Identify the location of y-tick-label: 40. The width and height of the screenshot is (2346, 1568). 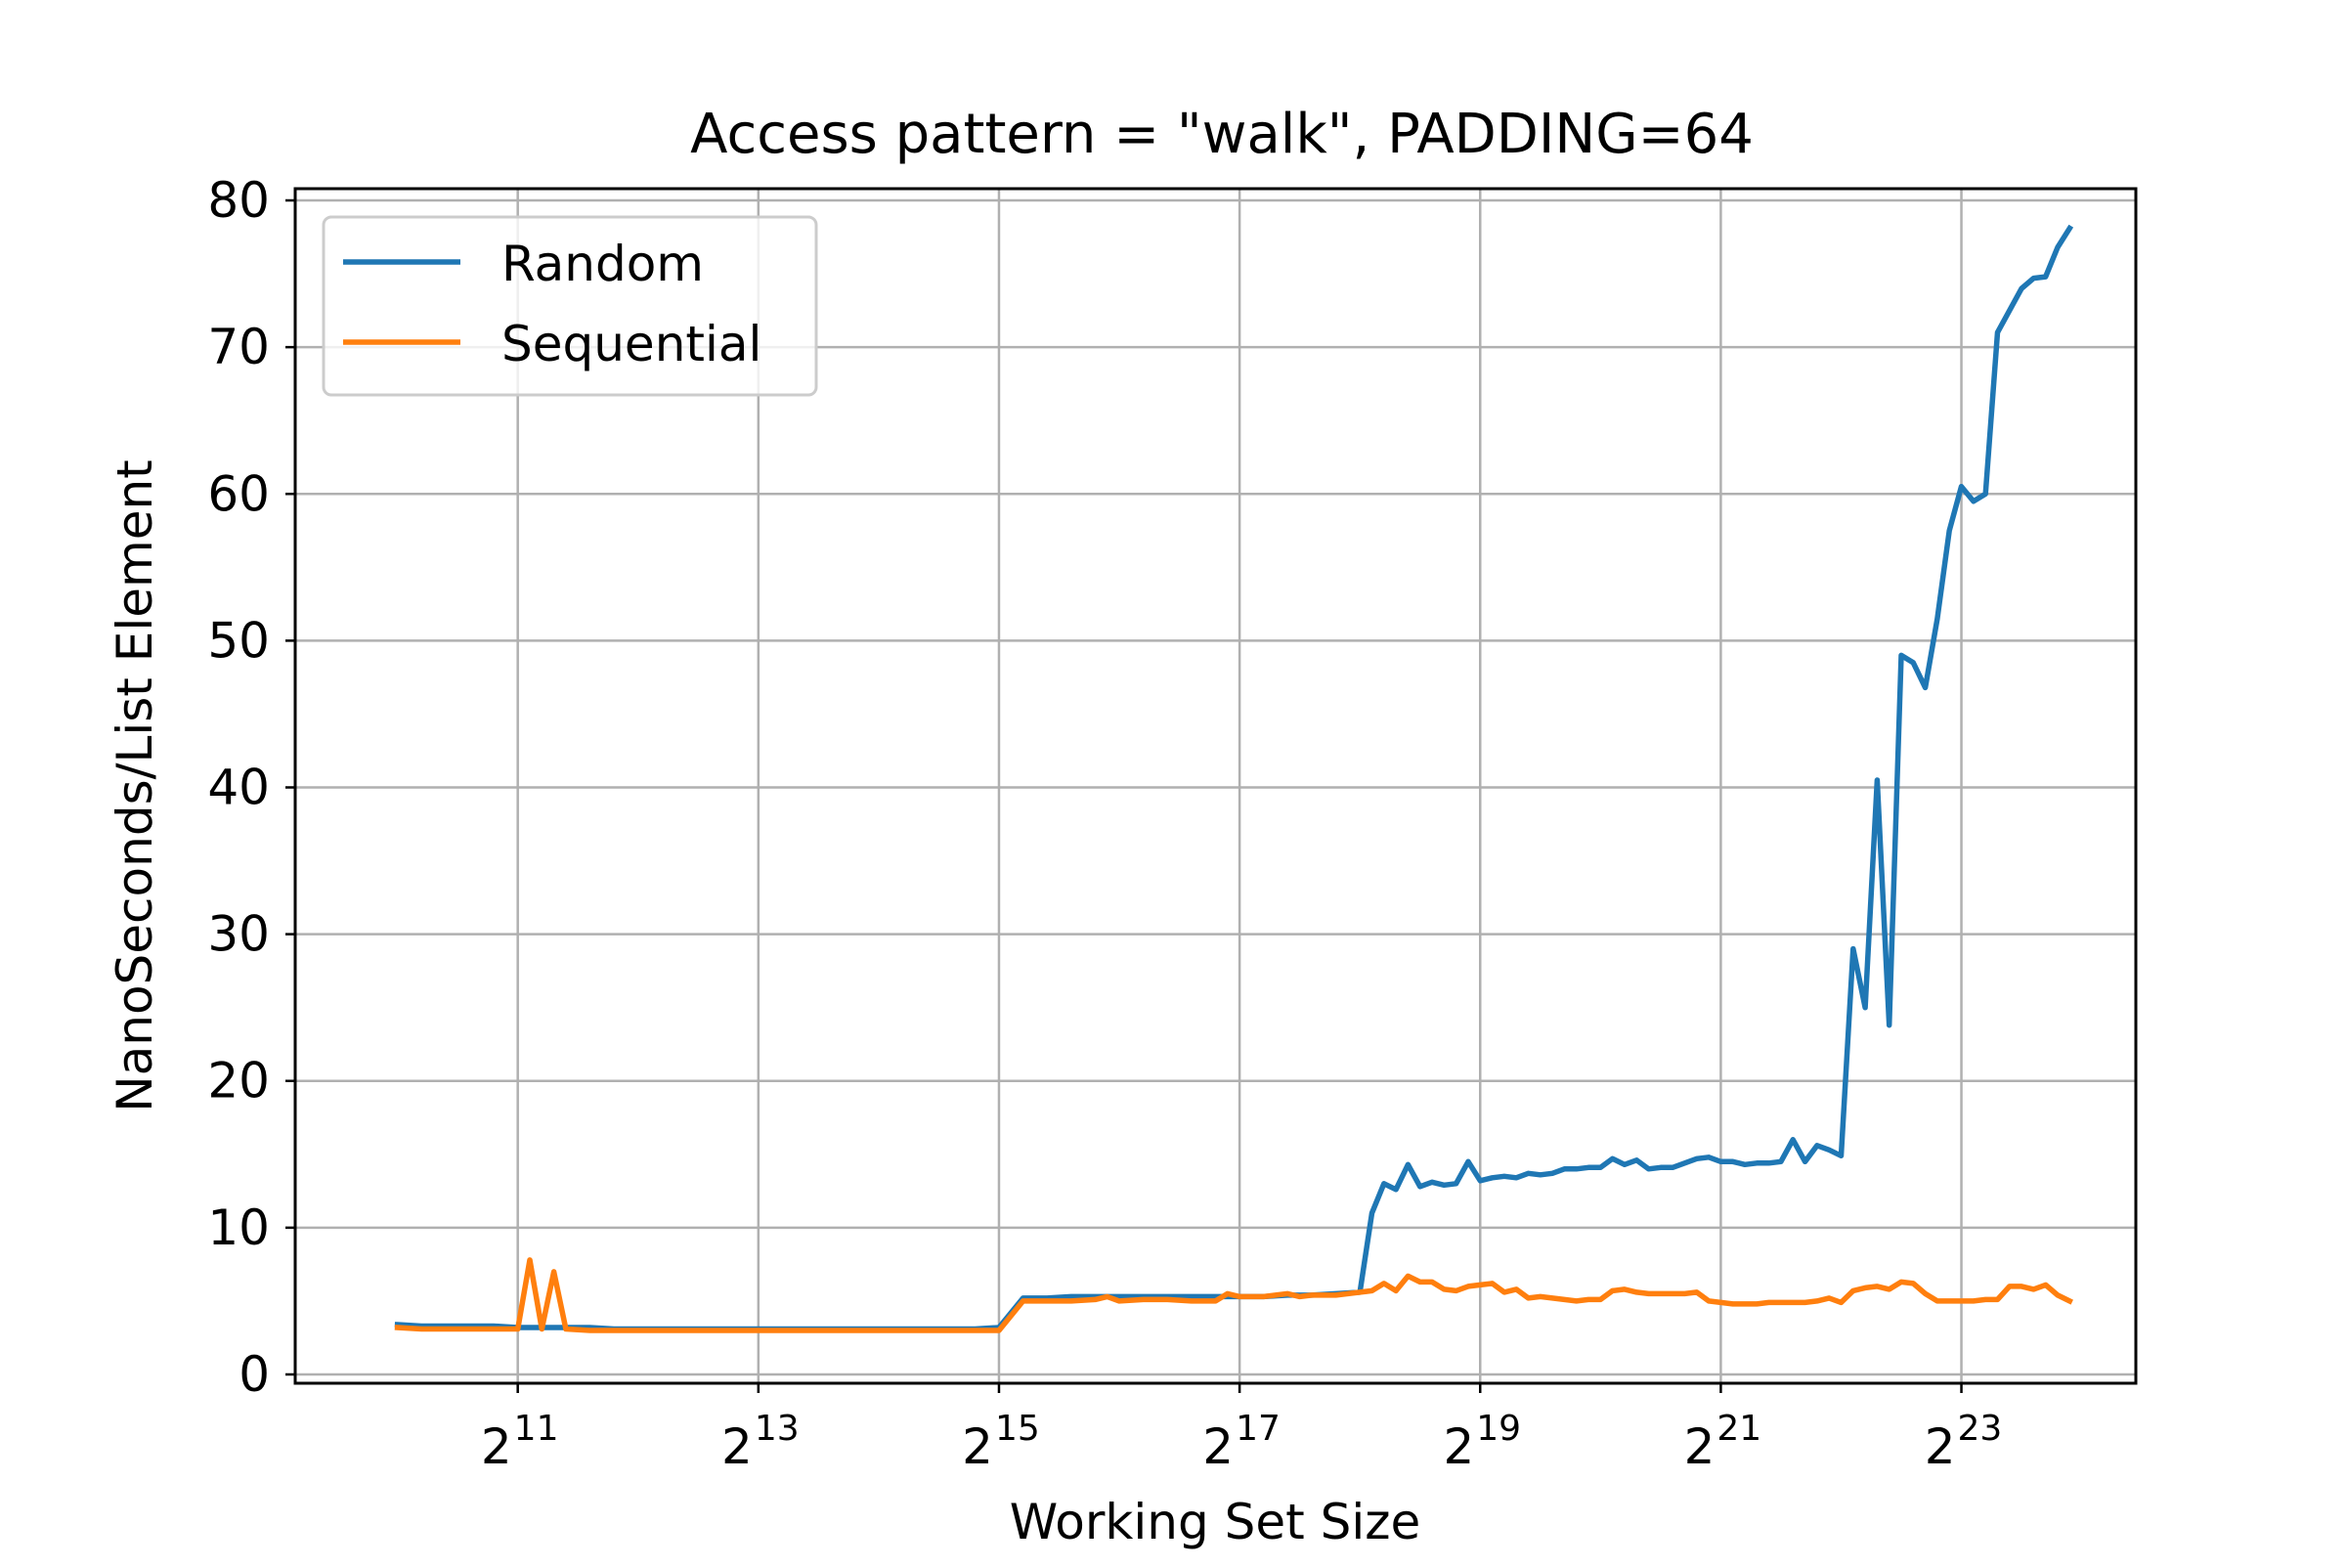
(238, 788).